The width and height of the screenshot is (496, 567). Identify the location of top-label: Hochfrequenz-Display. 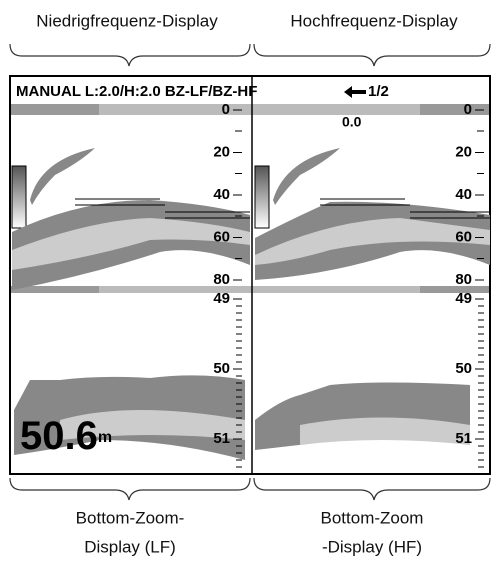
(374, 20).